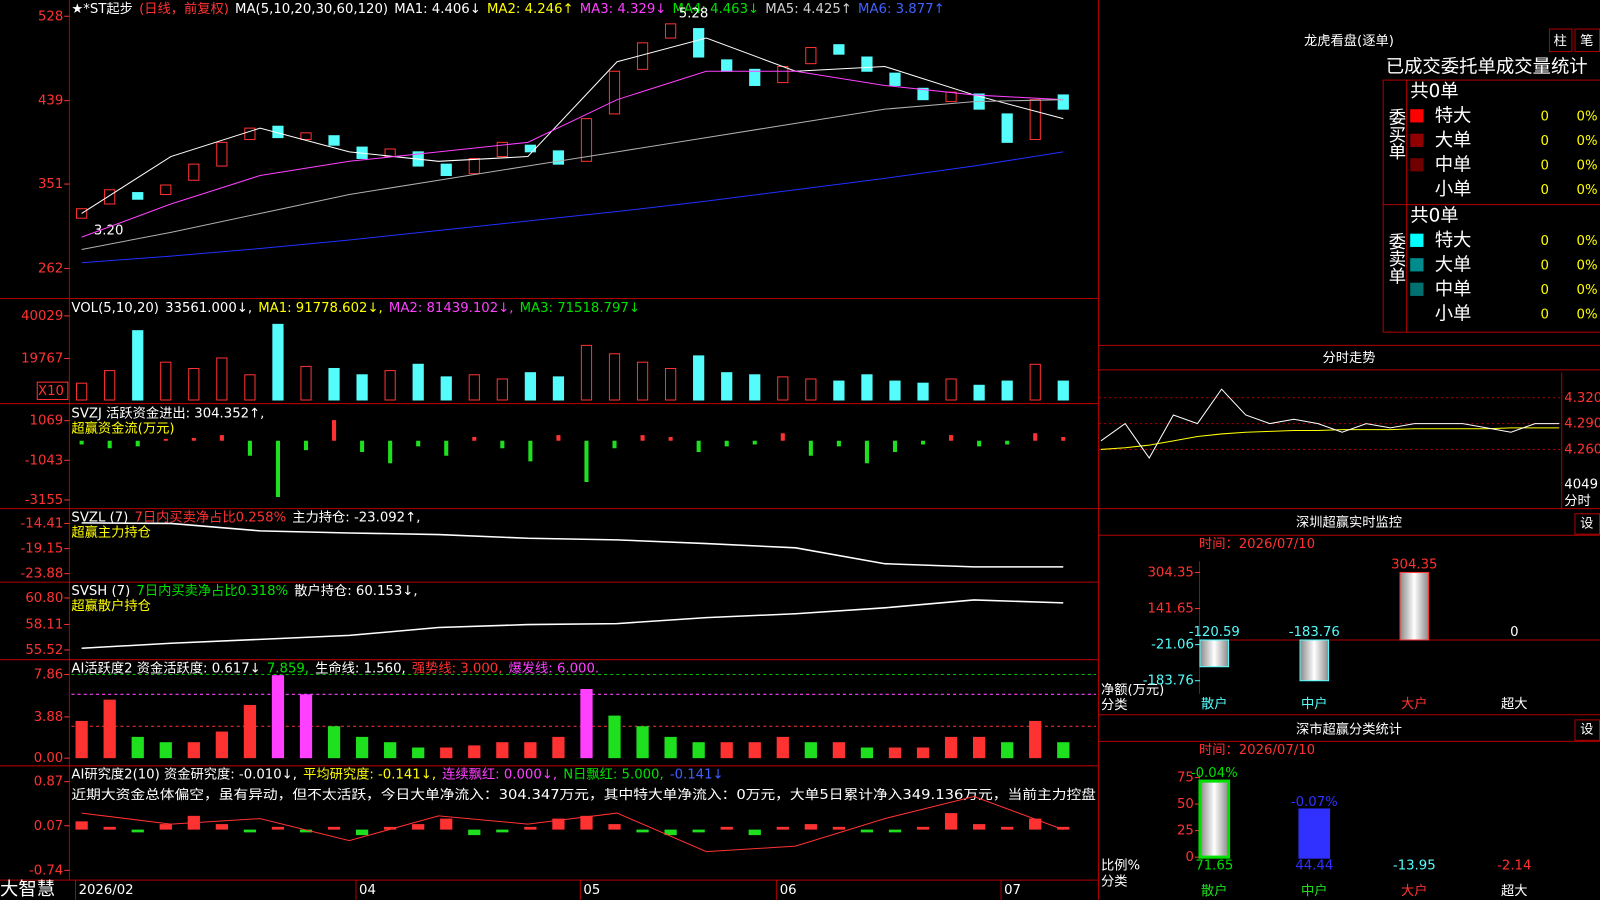 The height and width of the screenshot is (900, 1600). I want to click on net-bar, so click(1214, 653).